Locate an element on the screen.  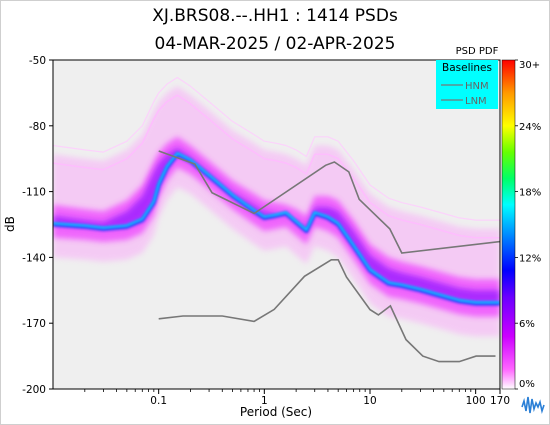
colorbar-tick-label: 12% is located at coordinates (530, 258).